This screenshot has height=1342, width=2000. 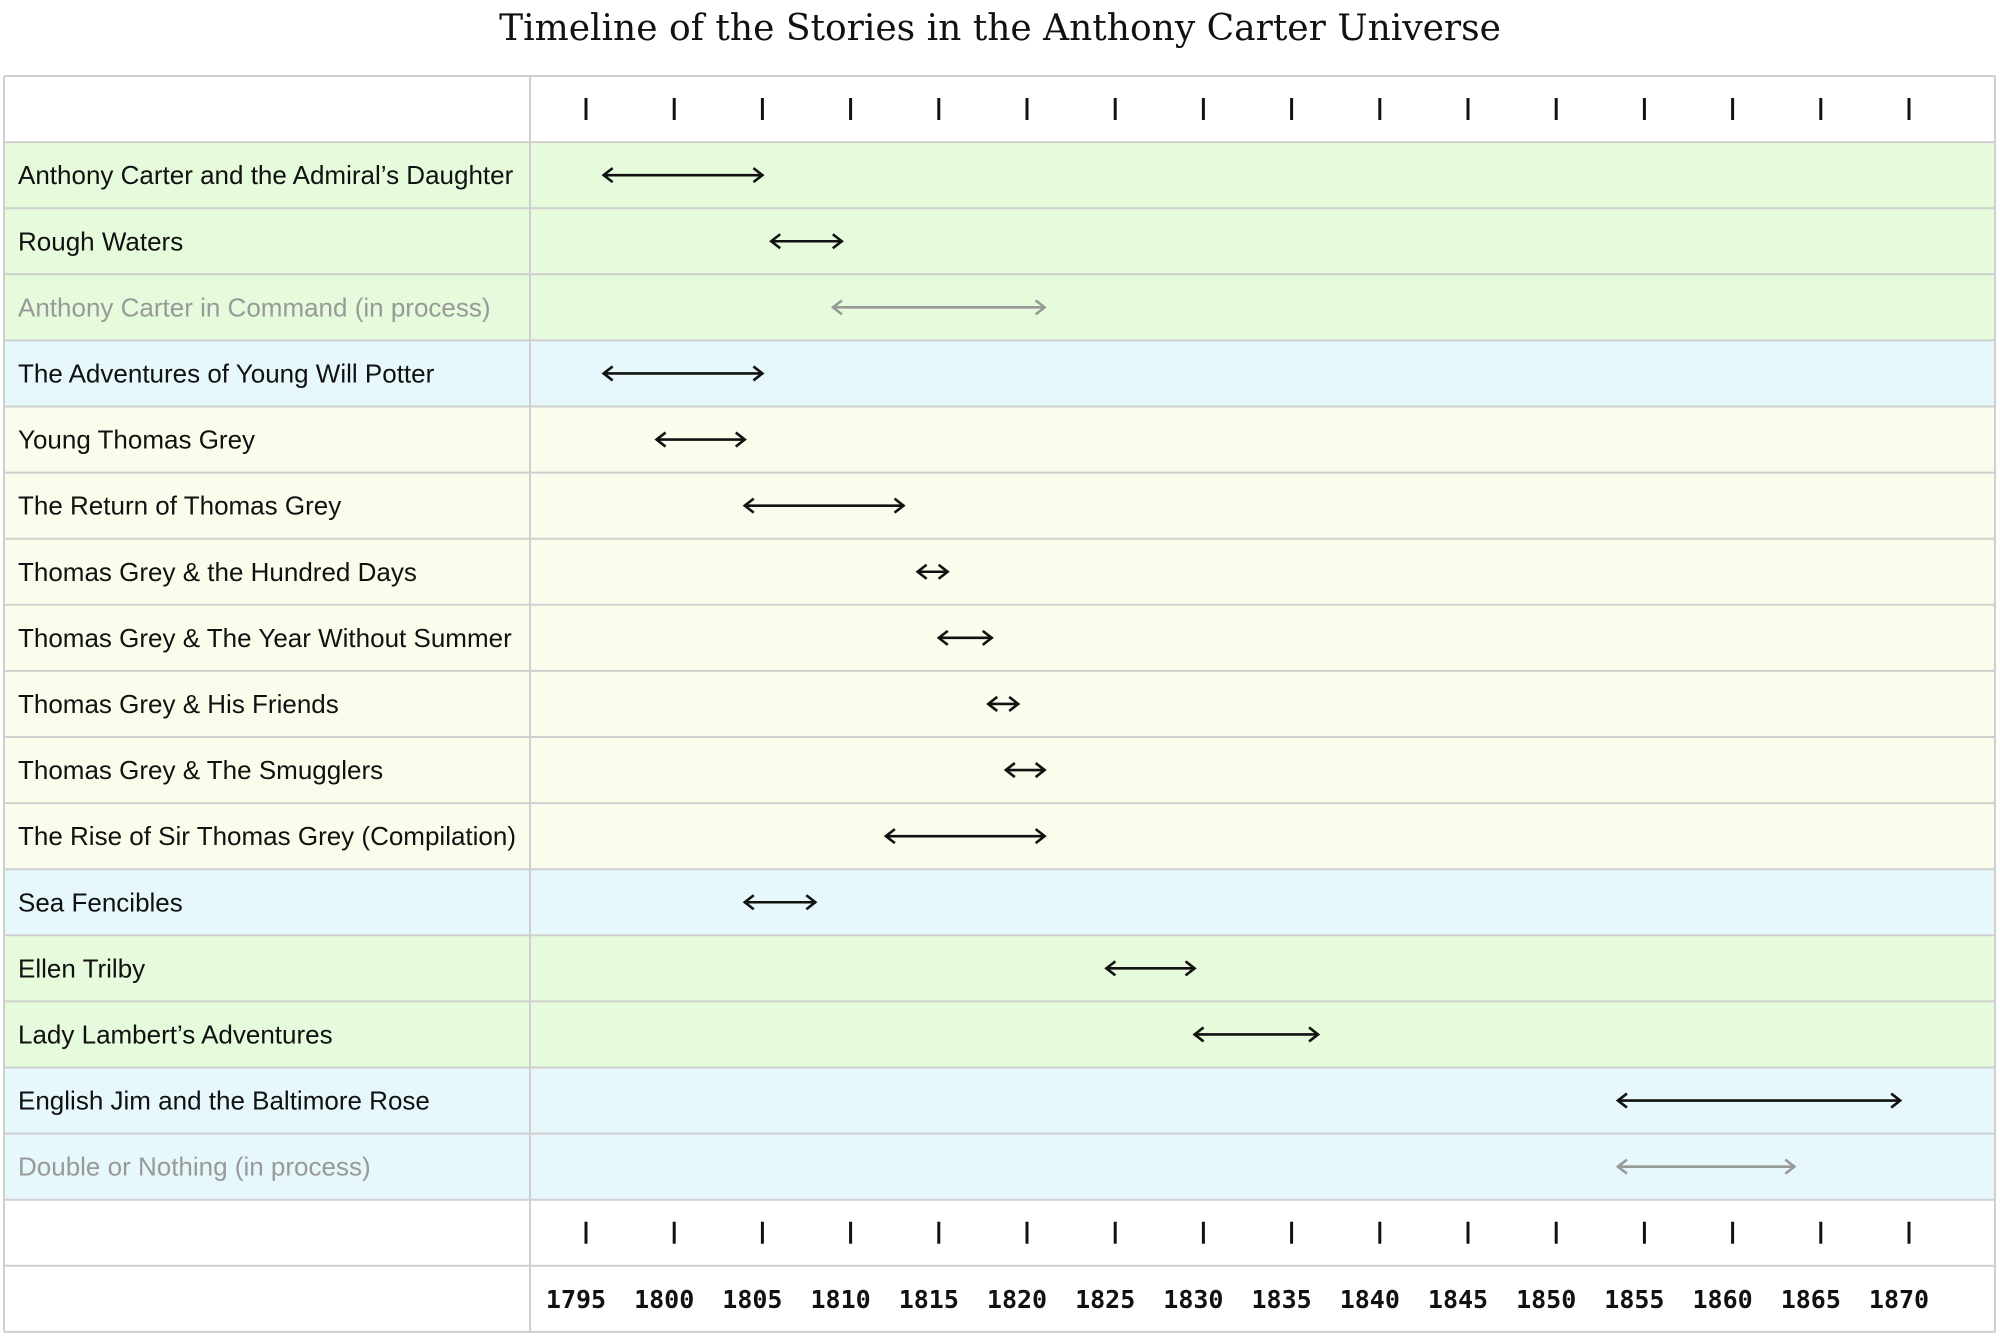 What do you see at coordinates (1458, 1299) in the screenshot?
I see `year-label: 1845` at bounding box center [1458, 1299].